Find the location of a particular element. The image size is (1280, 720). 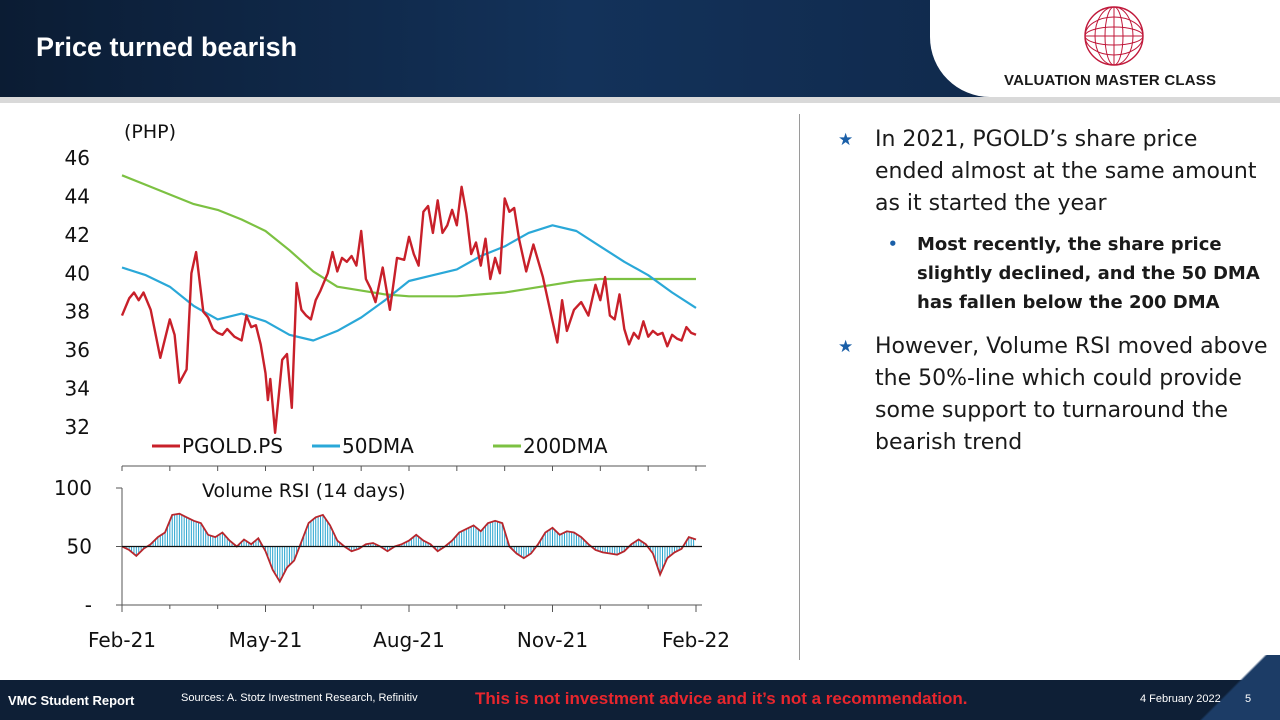

y-axis-unit-label: (PHP) is located at coordinates (150, 132).